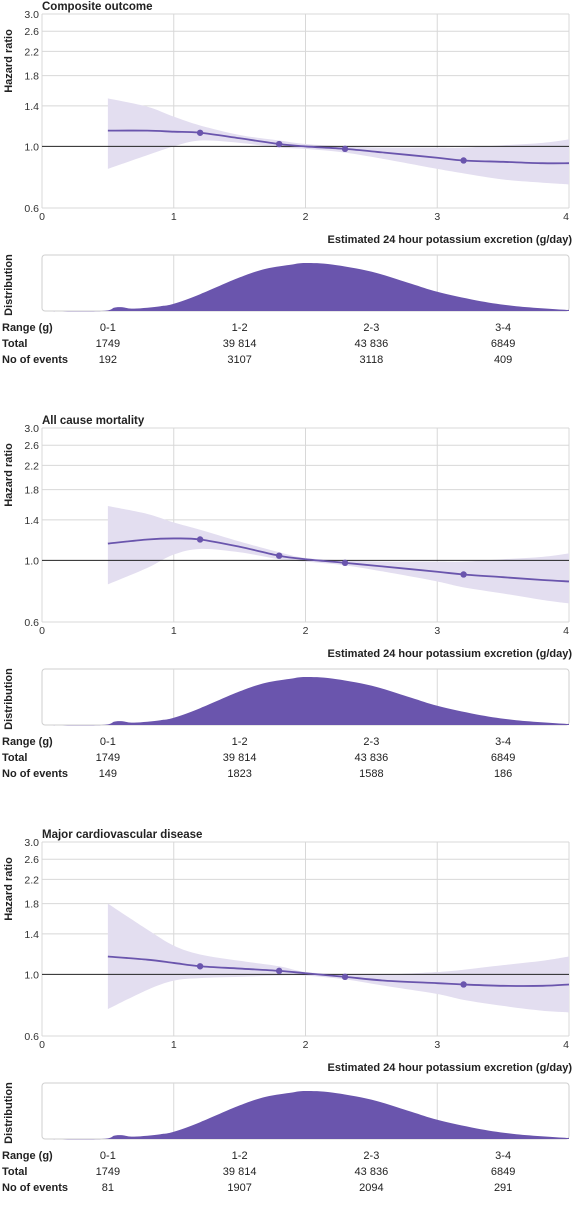  I want to click on table-cell: 1588, so click(371, 774).